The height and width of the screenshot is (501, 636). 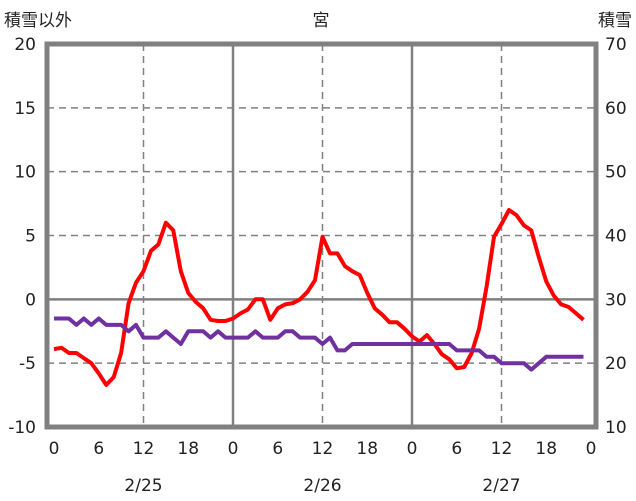 I want to click on right-tick-label: 10, so click(x=616, y=428).